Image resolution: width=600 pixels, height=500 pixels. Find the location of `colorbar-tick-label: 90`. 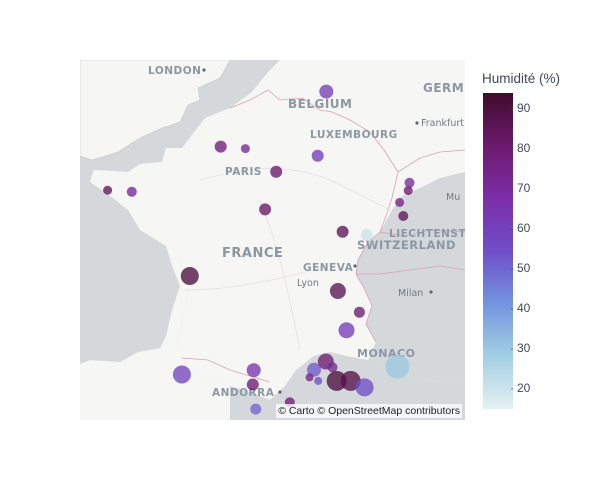

colorbar-tick-label: 90 is located at coordinates (524, 108).